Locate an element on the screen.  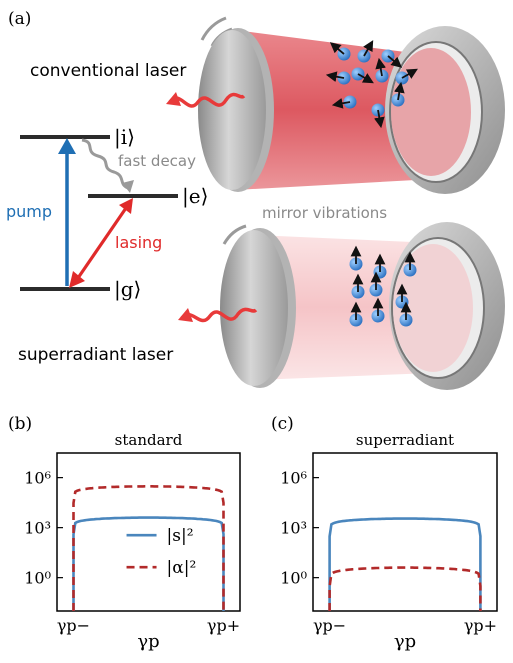
lasing-arrowhead-top is located at coordinates (126, 206).